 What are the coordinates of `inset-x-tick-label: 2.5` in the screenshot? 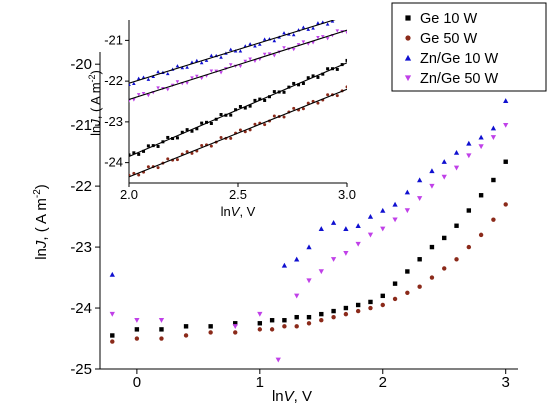 It's located at (238, 194).